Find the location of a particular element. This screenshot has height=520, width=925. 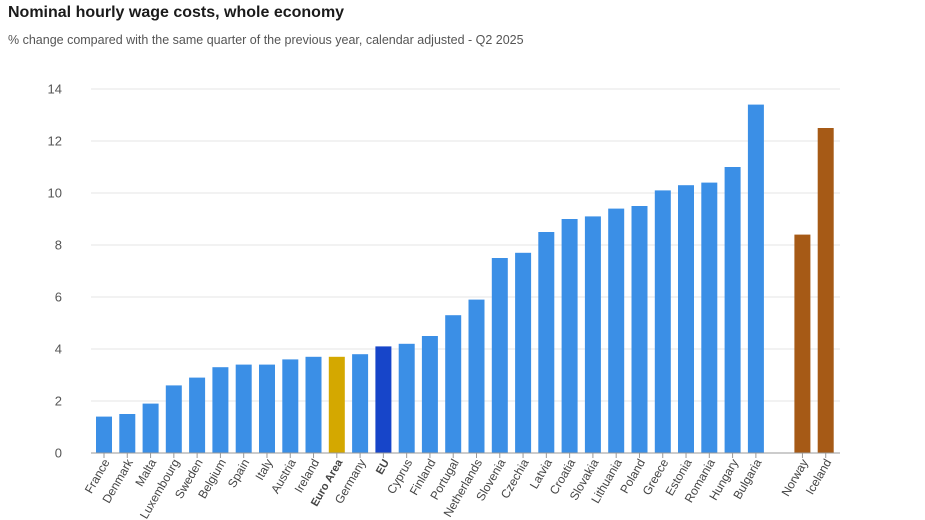

y-tick-label: 0 is located at coordinates (58, 453).